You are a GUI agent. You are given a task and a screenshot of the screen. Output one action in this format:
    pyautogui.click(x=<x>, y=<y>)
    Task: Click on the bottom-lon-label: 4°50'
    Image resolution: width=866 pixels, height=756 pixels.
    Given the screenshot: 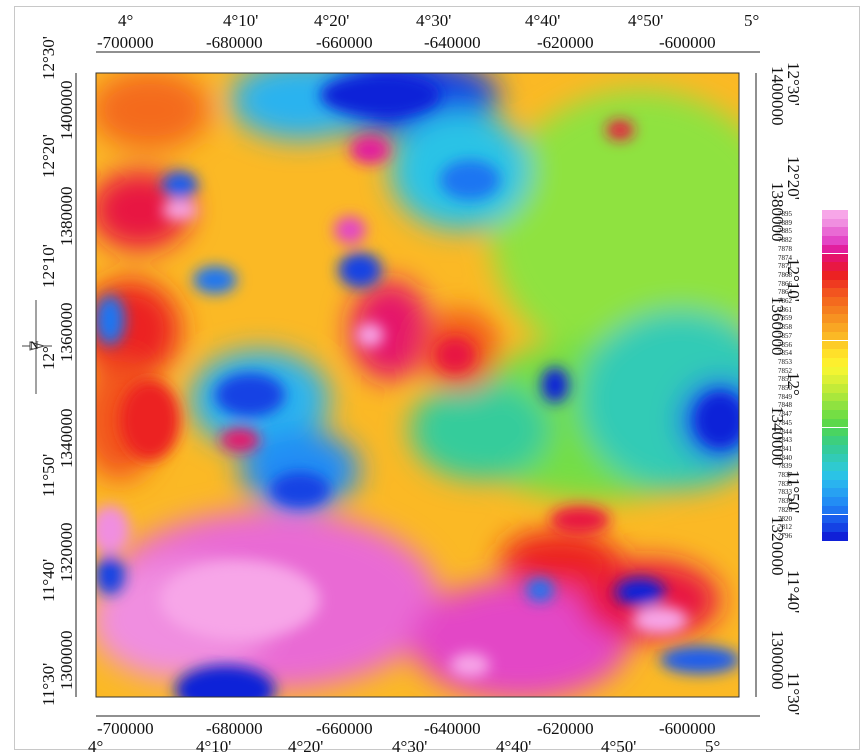 What is the action you would take?
    pyautogui.click(x=619, y=746)
    